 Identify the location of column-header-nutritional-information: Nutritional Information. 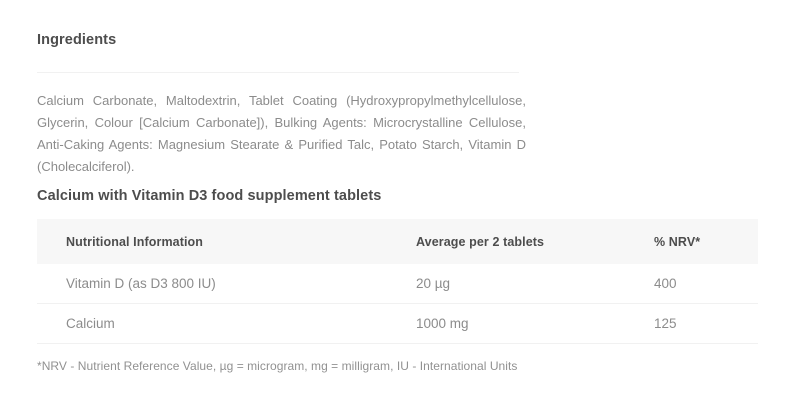
(135, 241).